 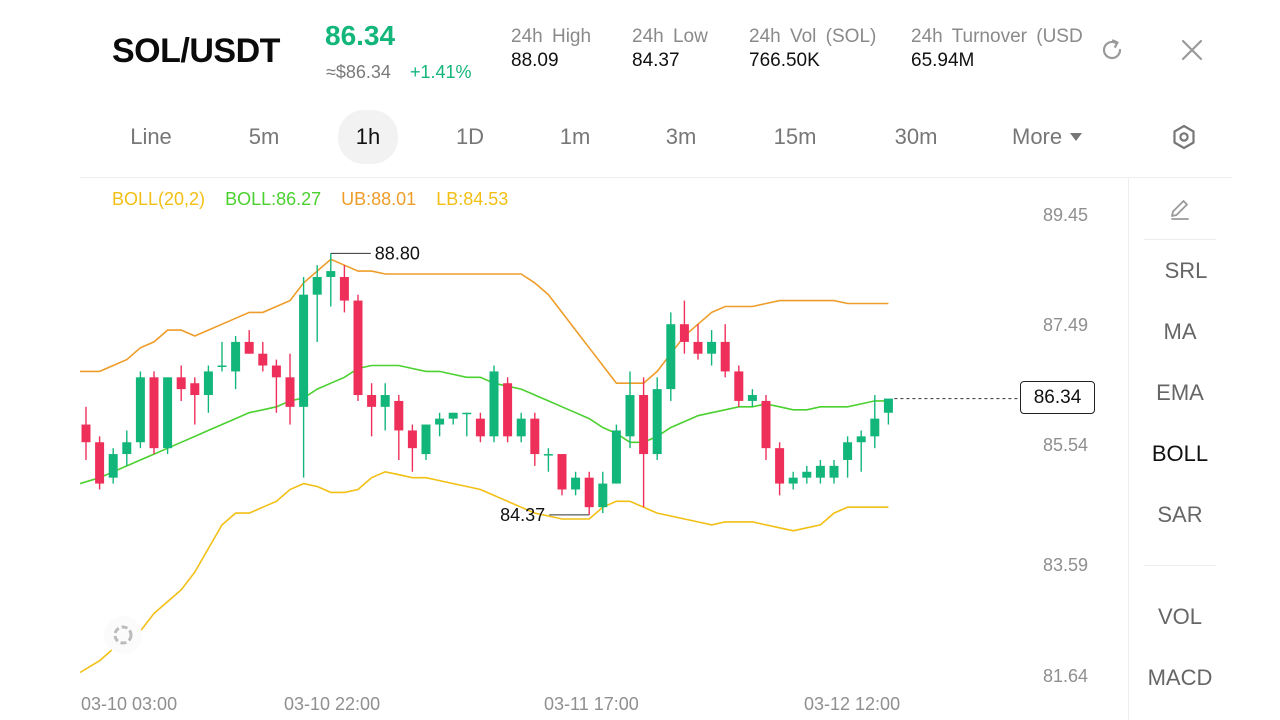 What do you see at coordinates (916, 136) in the screenshot?
I see `tab-30m: 30m` at bounding box center [916, 136].